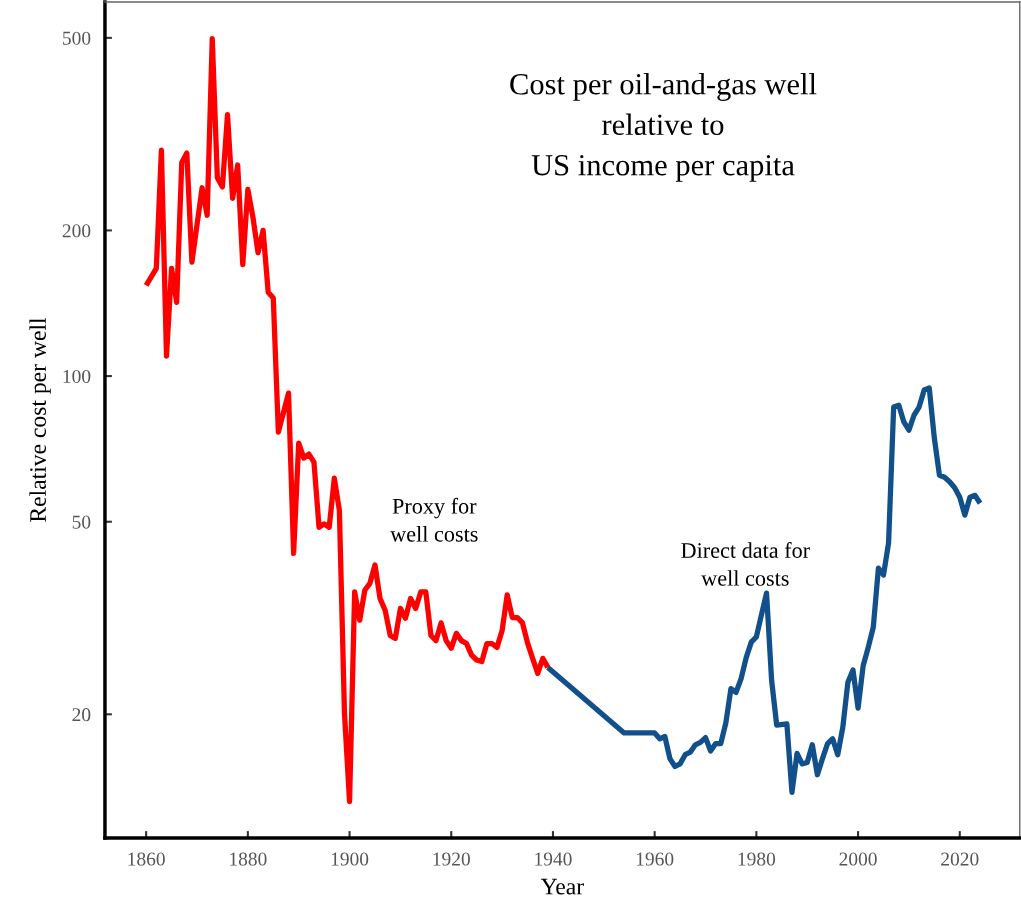 This screenshot has height=913, width=1021. What do you see at coordinates (40, 419) in the screenshot?
I see `y-axis-title: Relative cost per well` at bounding box center [40, 419].